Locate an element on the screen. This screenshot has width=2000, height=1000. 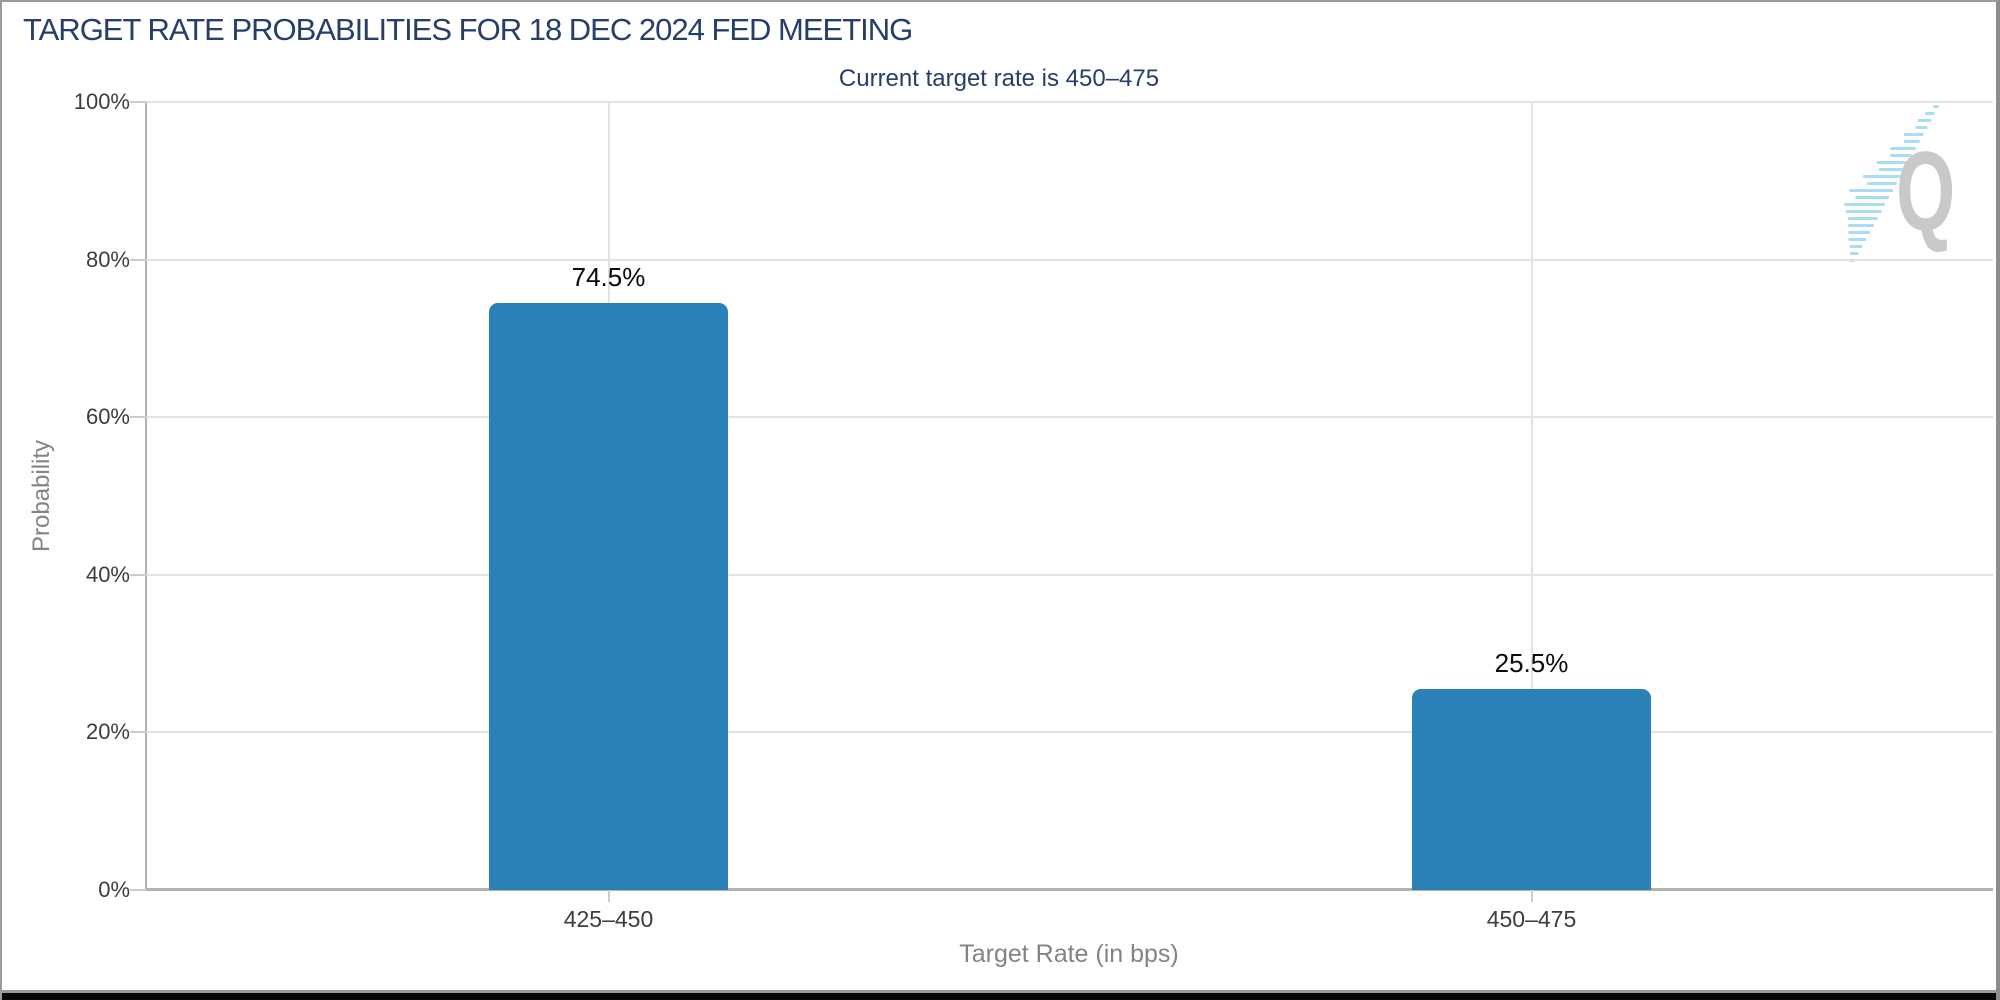
y-tick-label-100: 100% is located at coordinates (101, 101).